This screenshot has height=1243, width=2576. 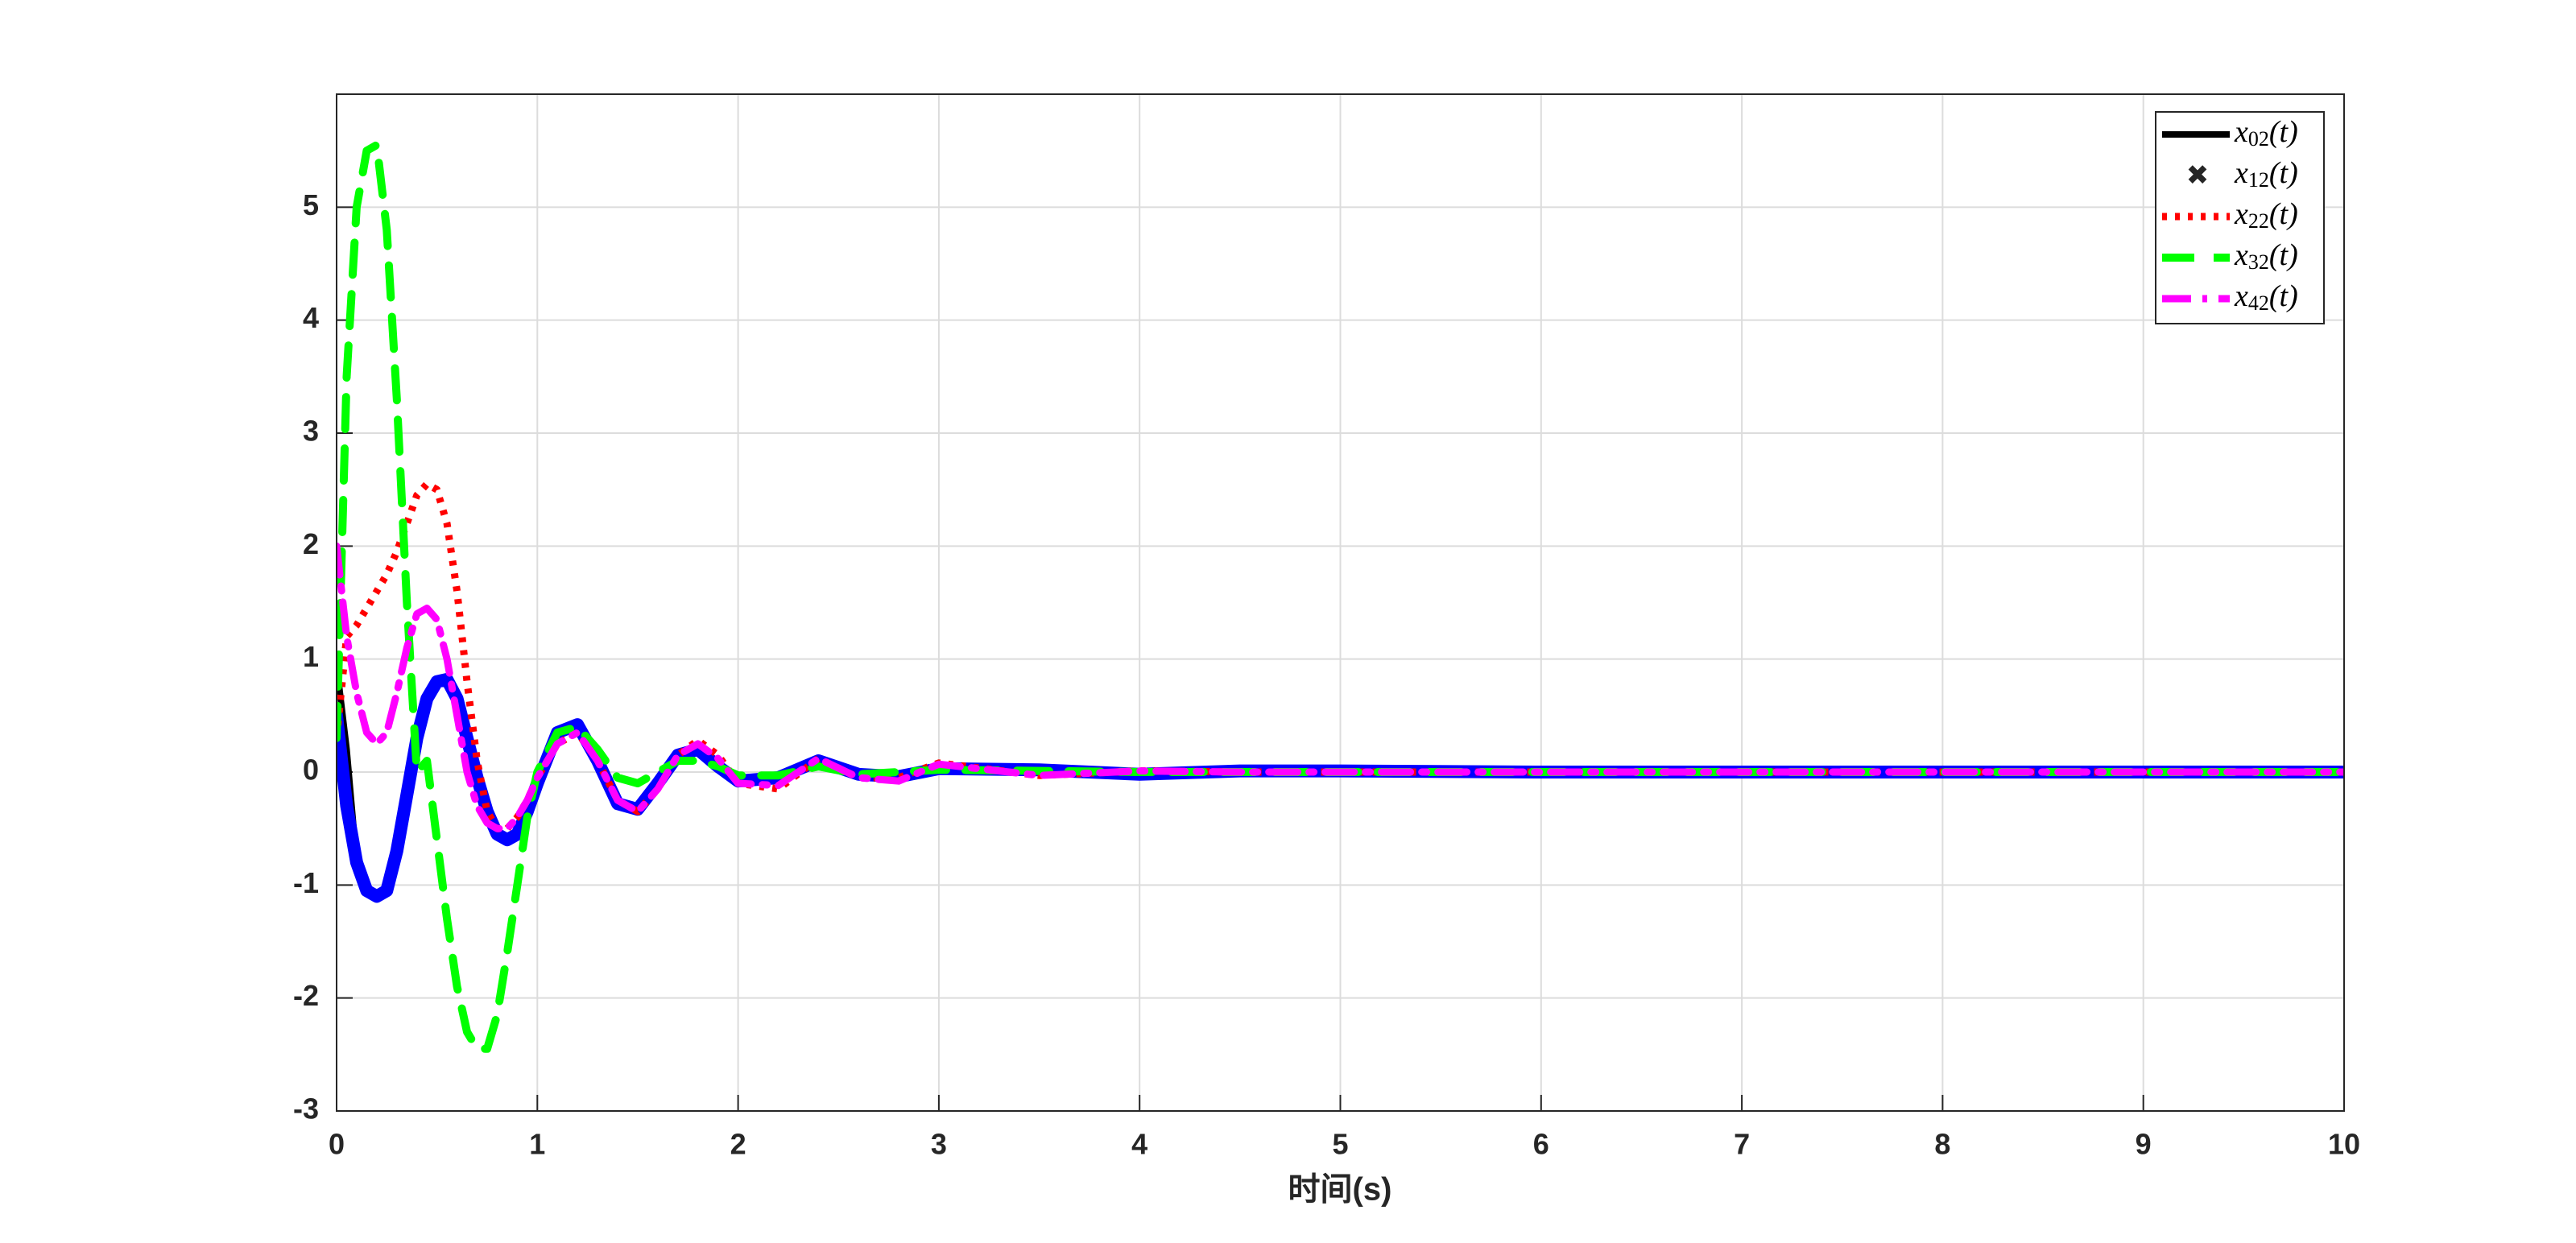 I want to click on legend-label: x22(t), so click(x=2266, y=215).